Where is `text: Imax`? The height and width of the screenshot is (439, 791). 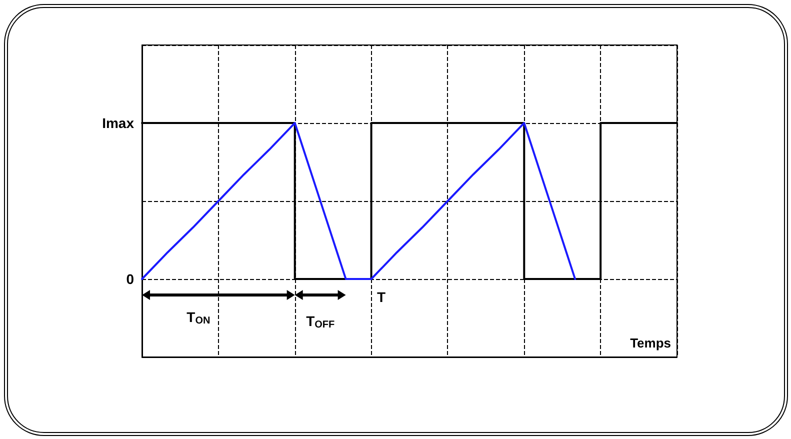
text: Imax is located at coordinates (118, 123).